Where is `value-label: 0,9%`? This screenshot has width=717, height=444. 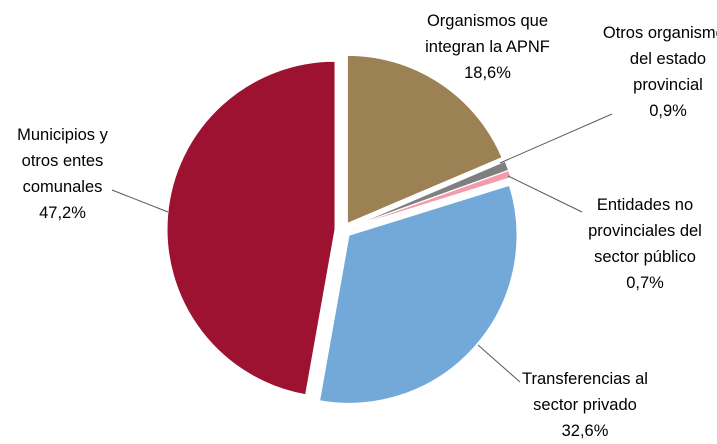 value-label: 0,9% is located at coordinates (668, 111).